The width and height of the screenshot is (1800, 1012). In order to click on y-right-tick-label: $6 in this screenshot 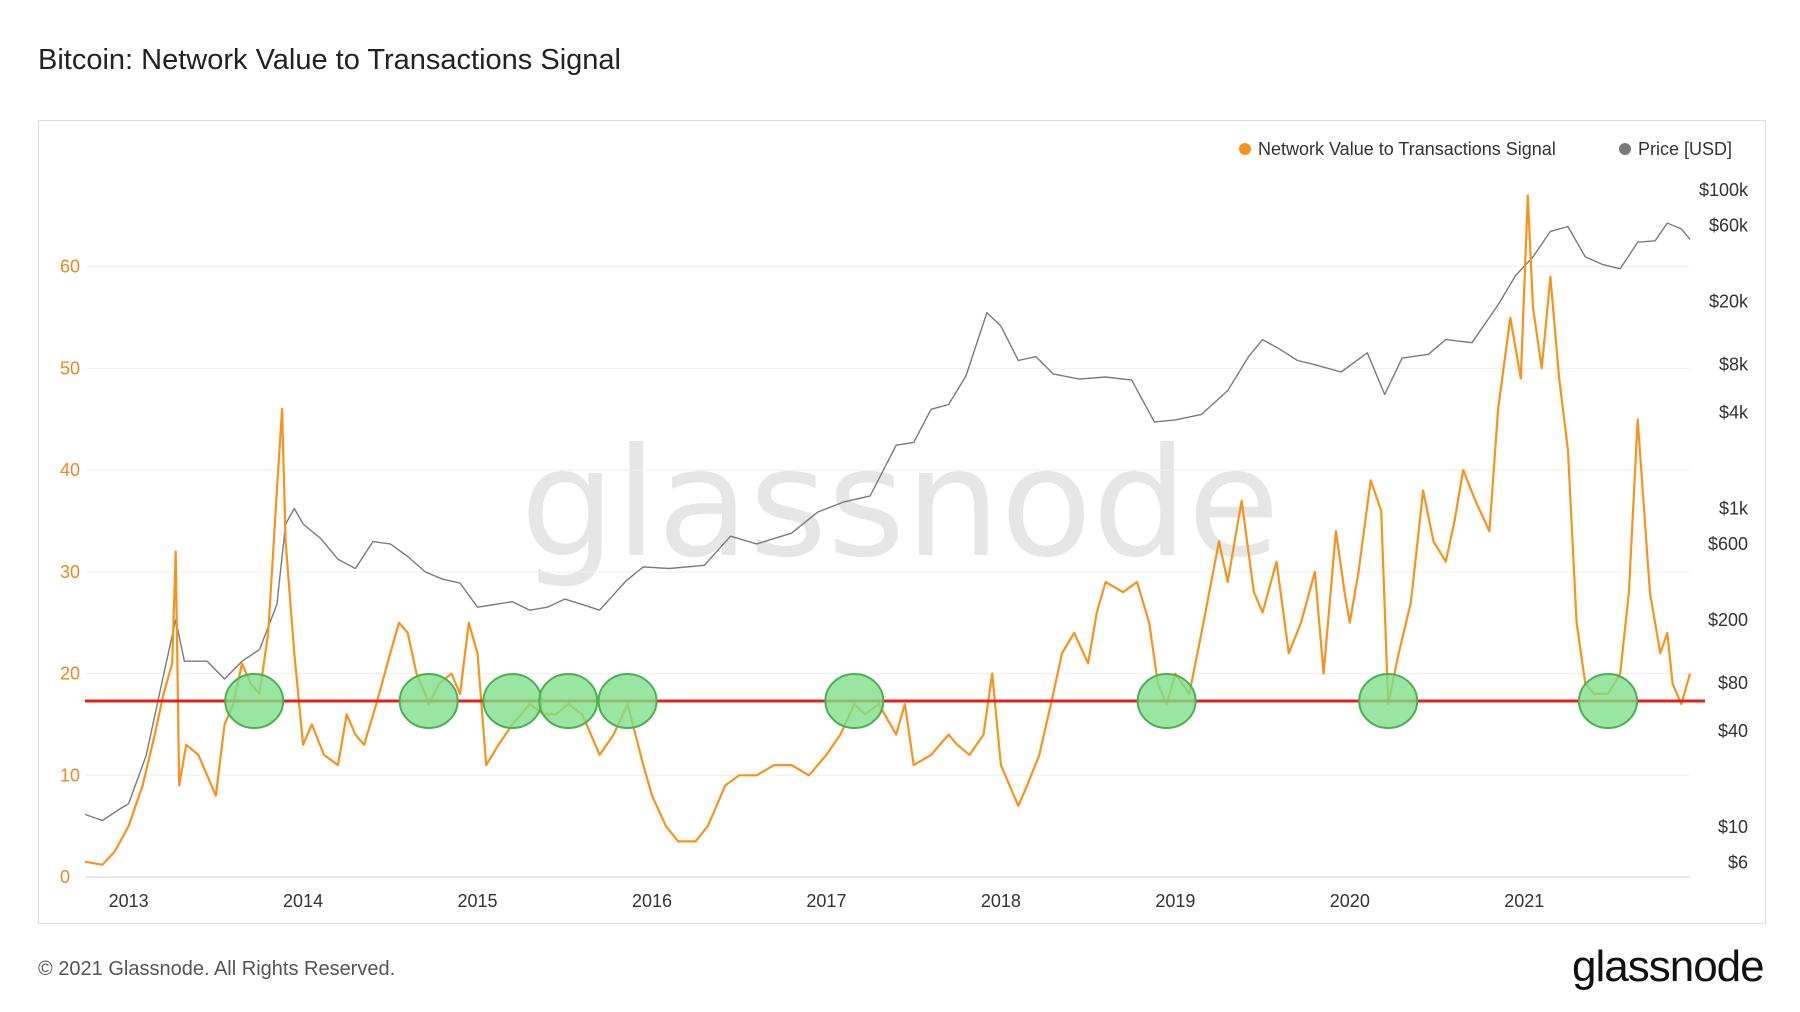, I will do `click(1738, 862)`.